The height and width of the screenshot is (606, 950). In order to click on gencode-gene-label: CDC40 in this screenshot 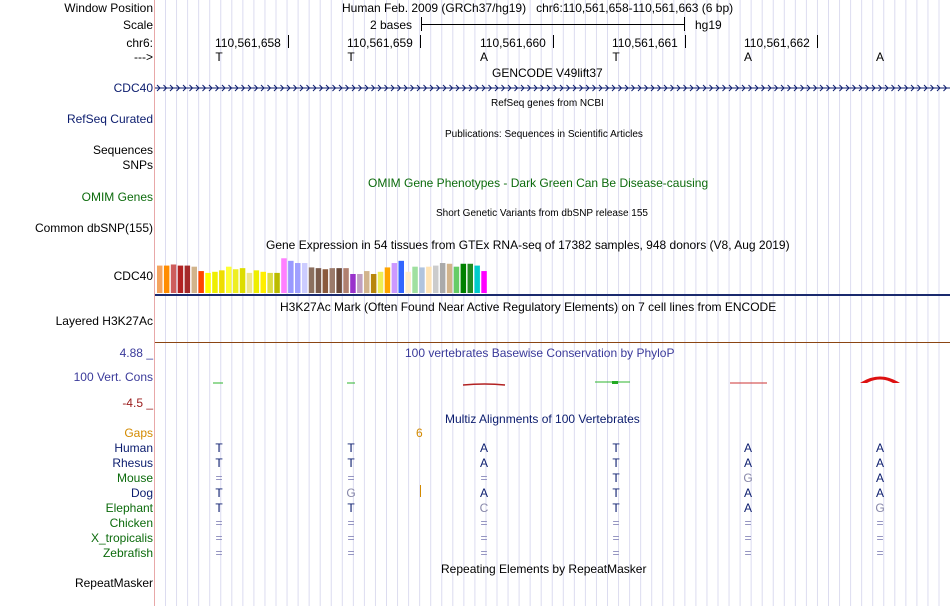, I will do `click(133, 88)`.